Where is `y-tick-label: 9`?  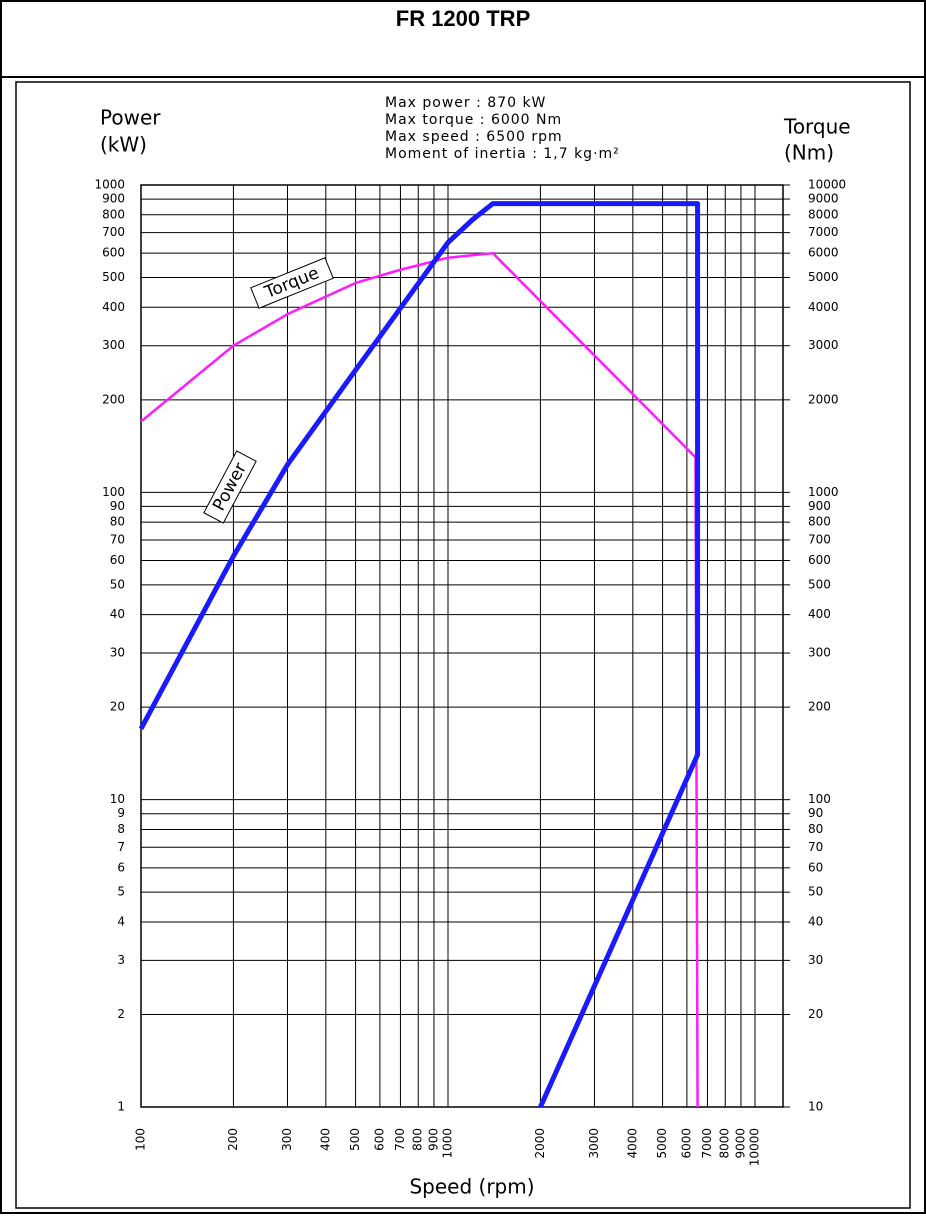 y-tick-label: 9 is located at coordinates (121, 813).